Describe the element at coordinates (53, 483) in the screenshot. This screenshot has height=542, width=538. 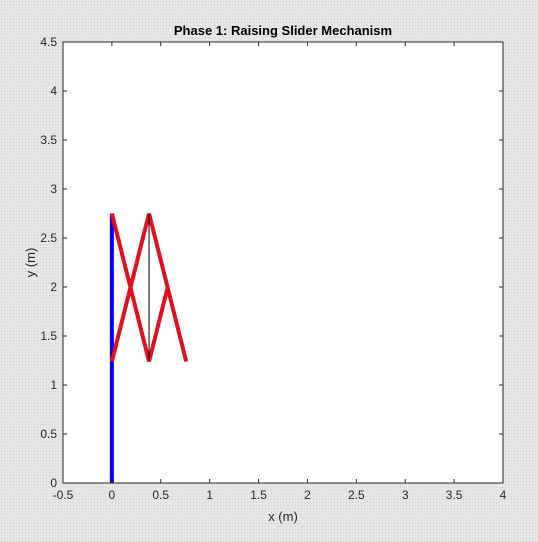
I see `y-tick-label: 0` at that location.